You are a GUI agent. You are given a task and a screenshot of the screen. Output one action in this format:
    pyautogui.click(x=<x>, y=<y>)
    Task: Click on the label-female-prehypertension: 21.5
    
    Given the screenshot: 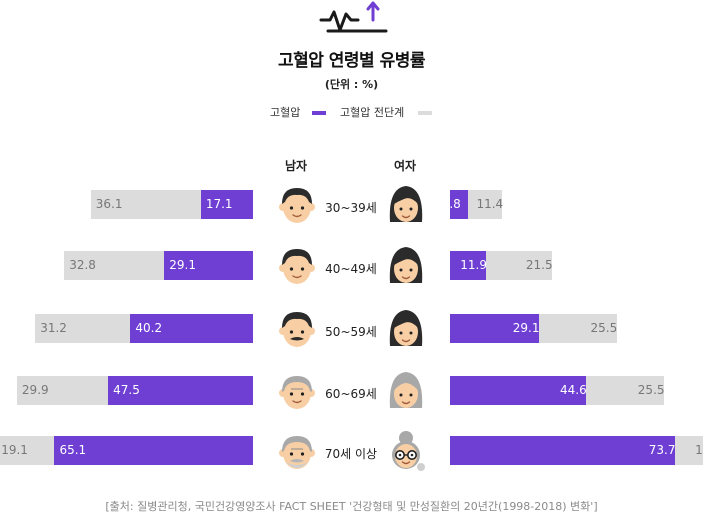 What is the action you would take?
    pyautogui.click(x=539, y=265)
    